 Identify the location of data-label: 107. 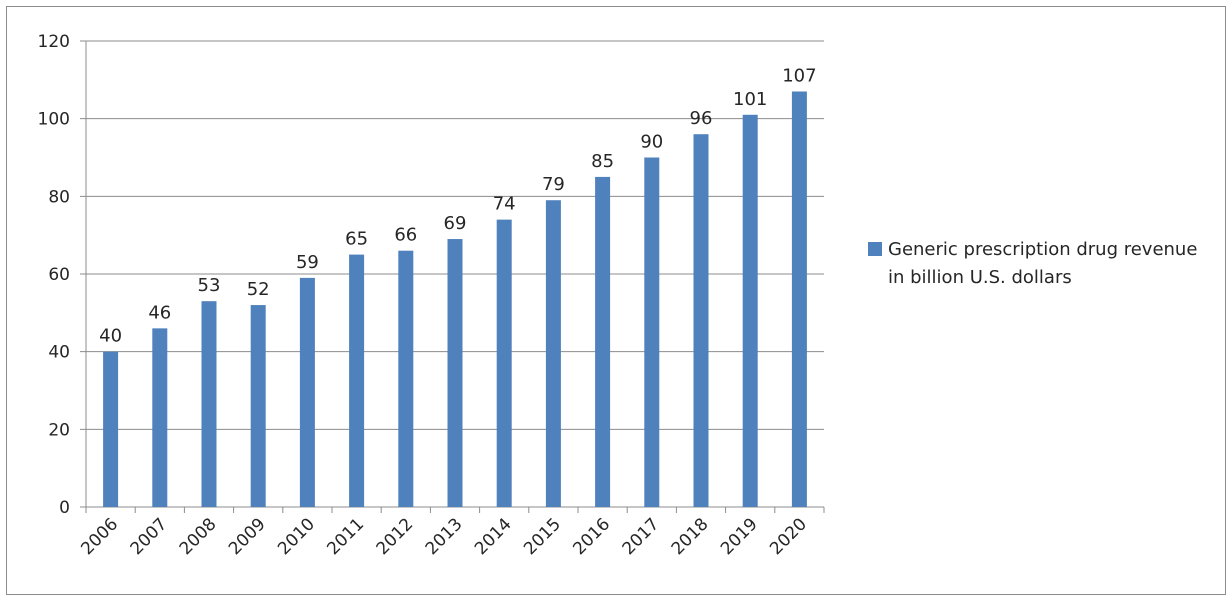
(799, 75).